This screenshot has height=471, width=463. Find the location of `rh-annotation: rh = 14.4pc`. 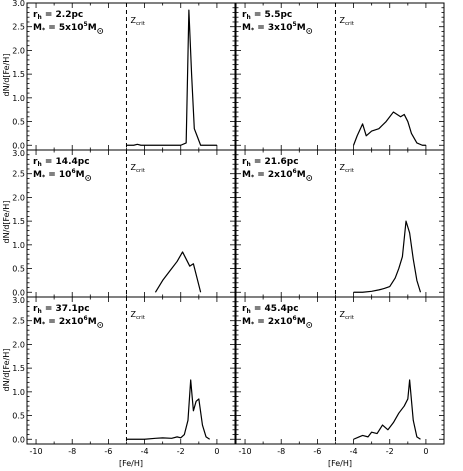

rh-annotation: rh = 14.4pc is located at coordinates (61, 162).